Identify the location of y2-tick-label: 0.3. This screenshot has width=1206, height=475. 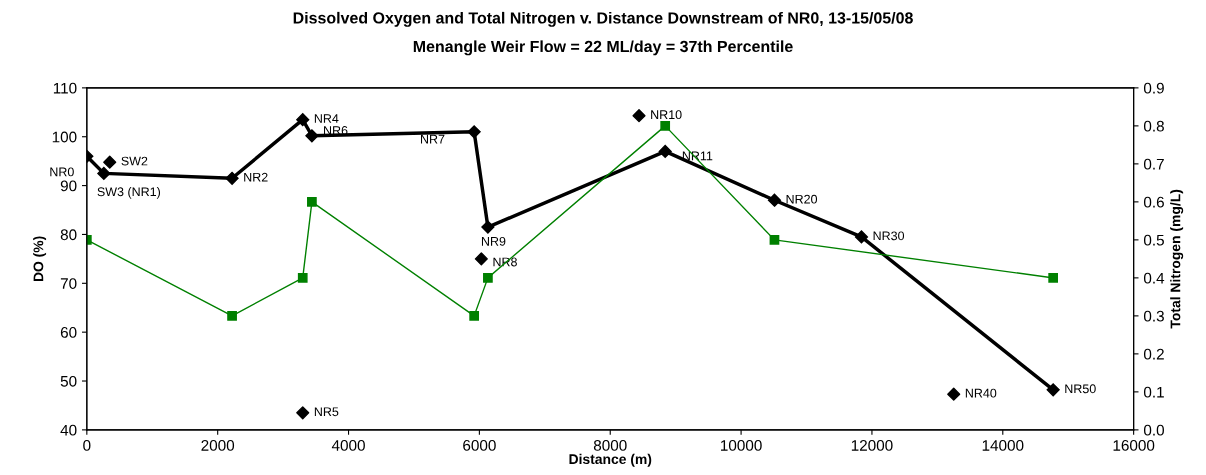
(1153, 316).